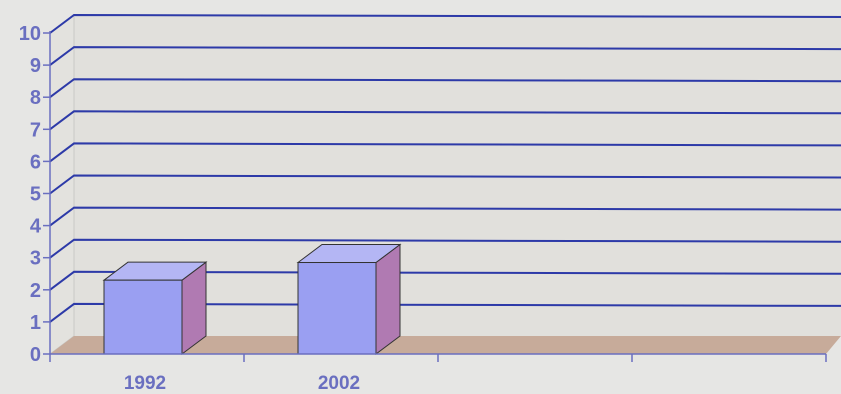 This screenshot has height=394, width=841. What do you see at coordinates (242, 383) in the screenshot?
I see `x-axis-labels: 1992 2002` at bounding box center [242, 383].